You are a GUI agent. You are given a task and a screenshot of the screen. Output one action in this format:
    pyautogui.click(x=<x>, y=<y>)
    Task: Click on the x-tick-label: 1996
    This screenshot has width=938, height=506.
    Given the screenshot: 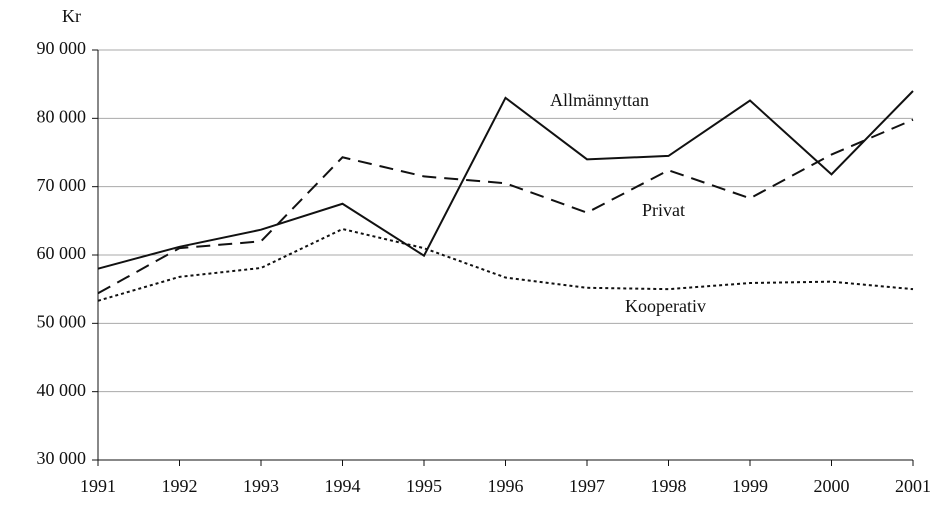 What is the action you would take?
    pyautogui.click(x=506, y=486)
    